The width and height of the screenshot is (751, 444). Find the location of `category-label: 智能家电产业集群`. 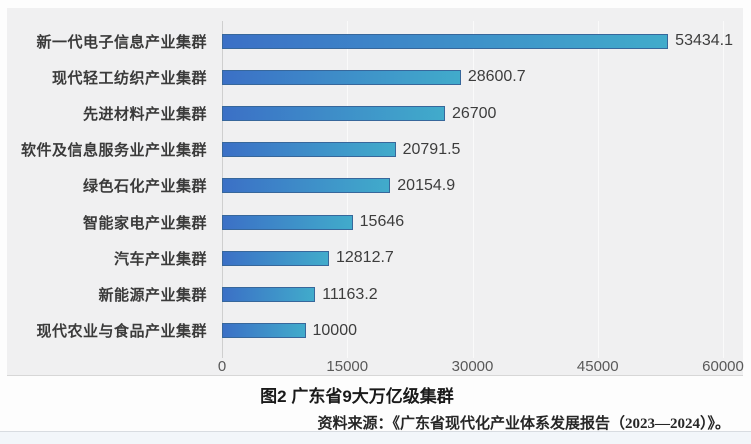

category-label: 智能家电产业集群 is located at coordinates (144, 223).